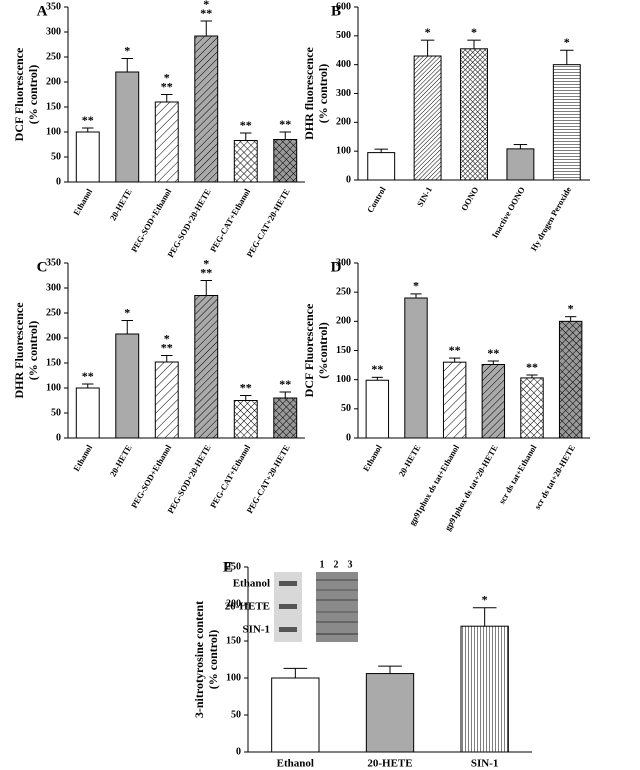  Describe the element at coordinates (336, 11) in the screenshot. I see `panel-label: B` at that location.